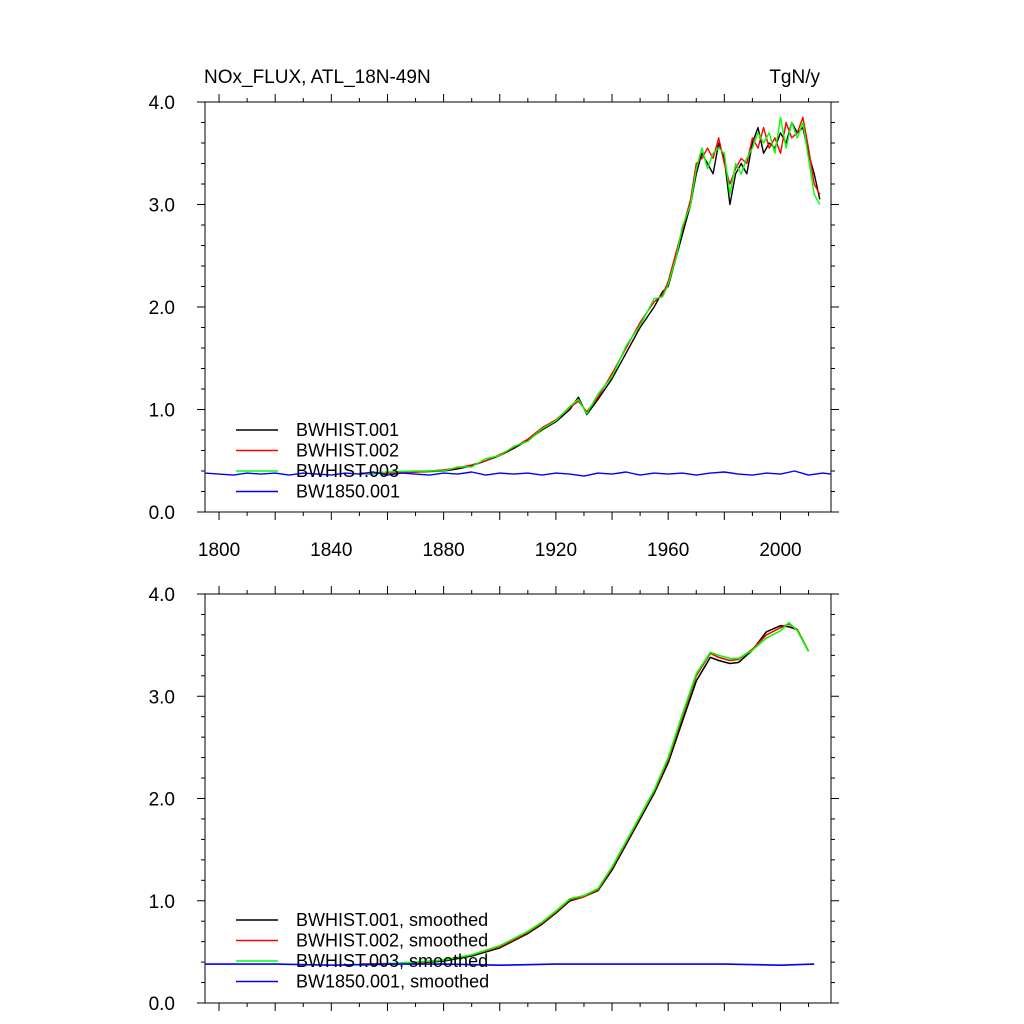 The height and width of the screenshot is (1024, 1024). I want to click on legend-label: BWHIST.003, smoothed, so click(392, 961).